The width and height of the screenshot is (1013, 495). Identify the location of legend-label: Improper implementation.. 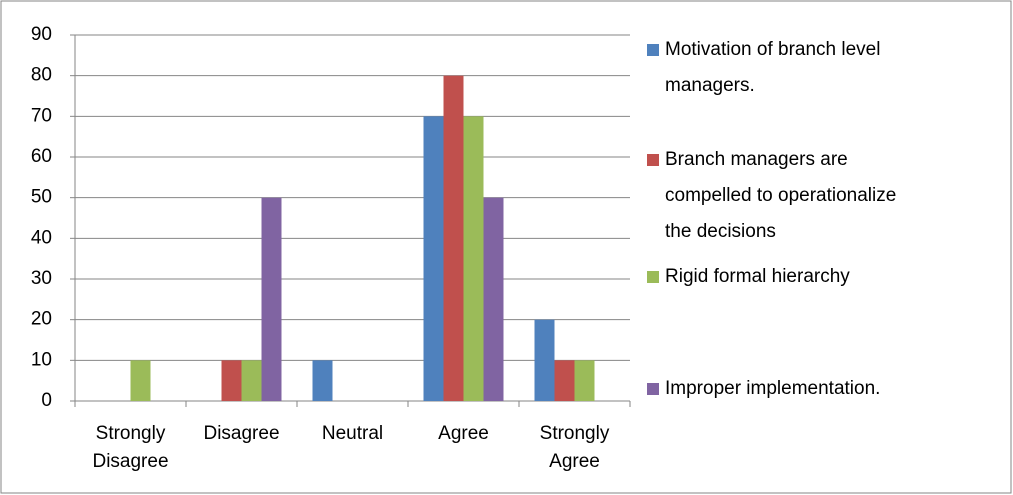
(773, 388).